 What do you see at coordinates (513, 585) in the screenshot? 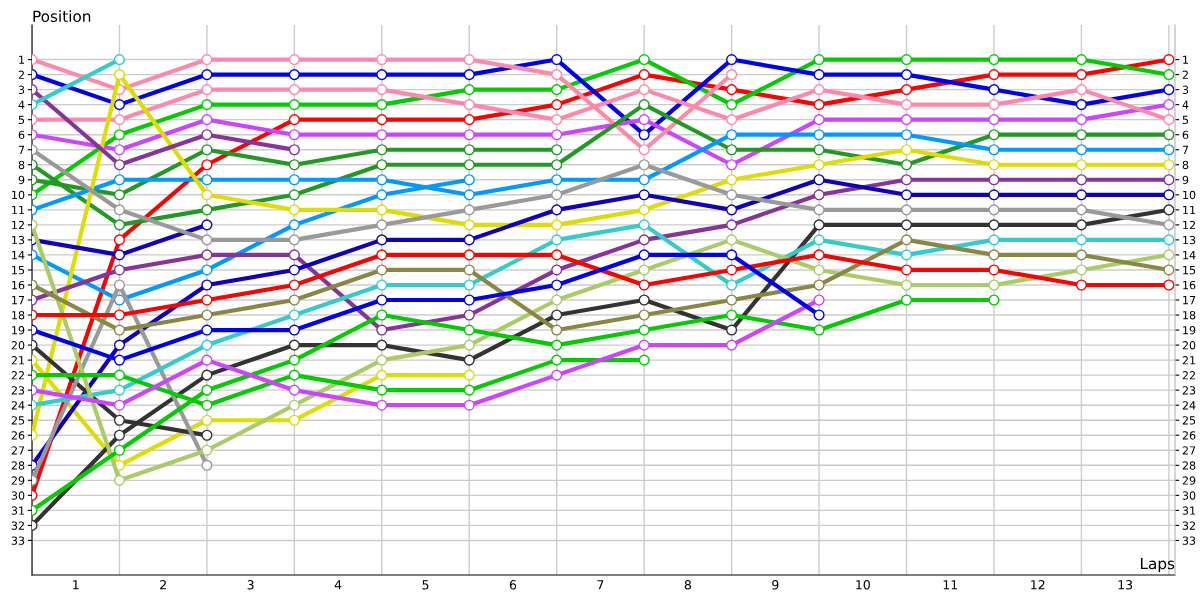
I see `x-tick-label: 6` at bounding box center [513, 585].